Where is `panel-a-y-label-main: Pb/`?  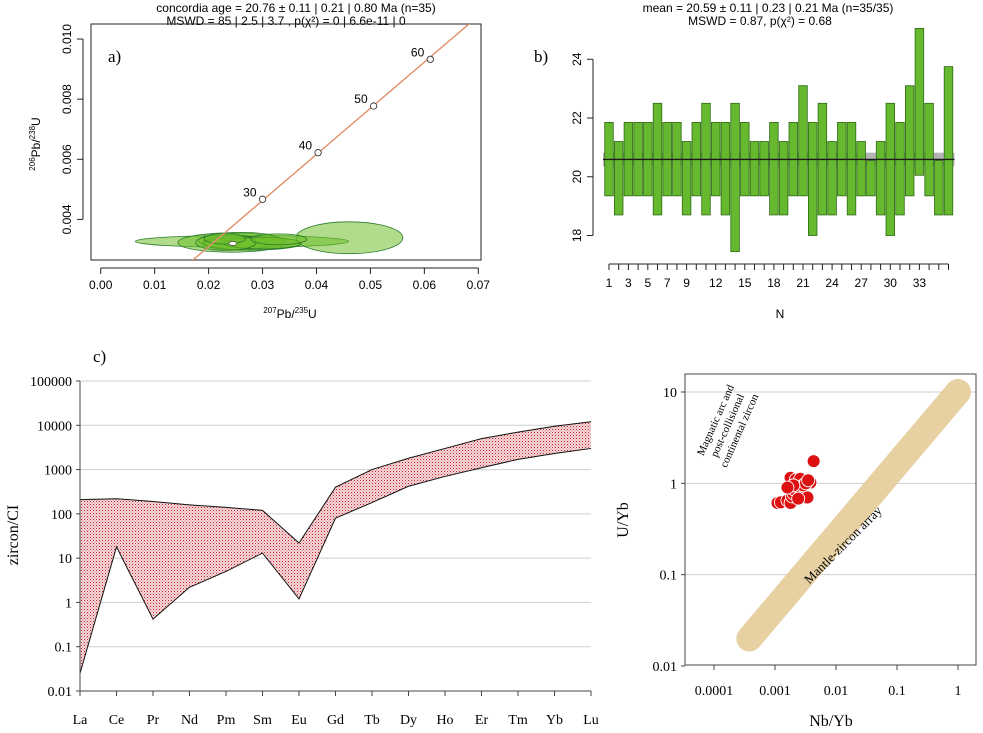 panel-a-y-label-main: Pb/ is located at coordinates (36, 148).